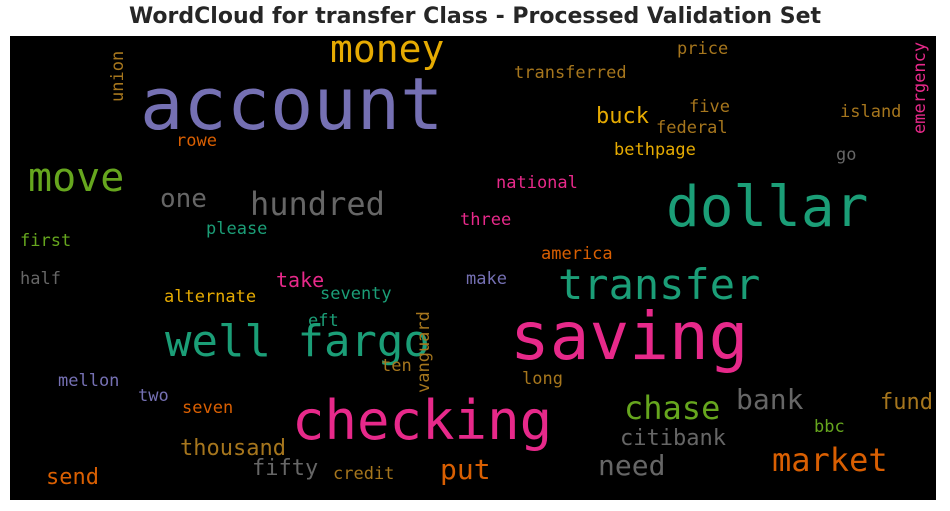  Describe the element at coordinates (673, 438) in the screenshot. I see `word-citibank: citibank` at that location.